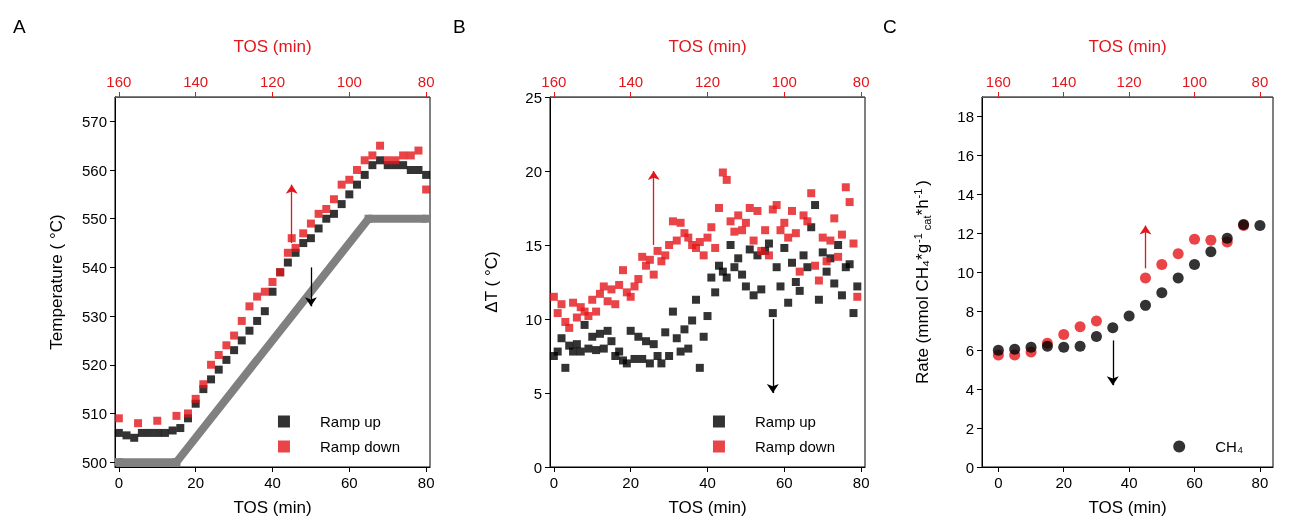 The height and width of the screenshot is (532, 1293). Describe the element at coordinates (533, 97) in the screenshot. I see `y-tick-label: 25` at that location.